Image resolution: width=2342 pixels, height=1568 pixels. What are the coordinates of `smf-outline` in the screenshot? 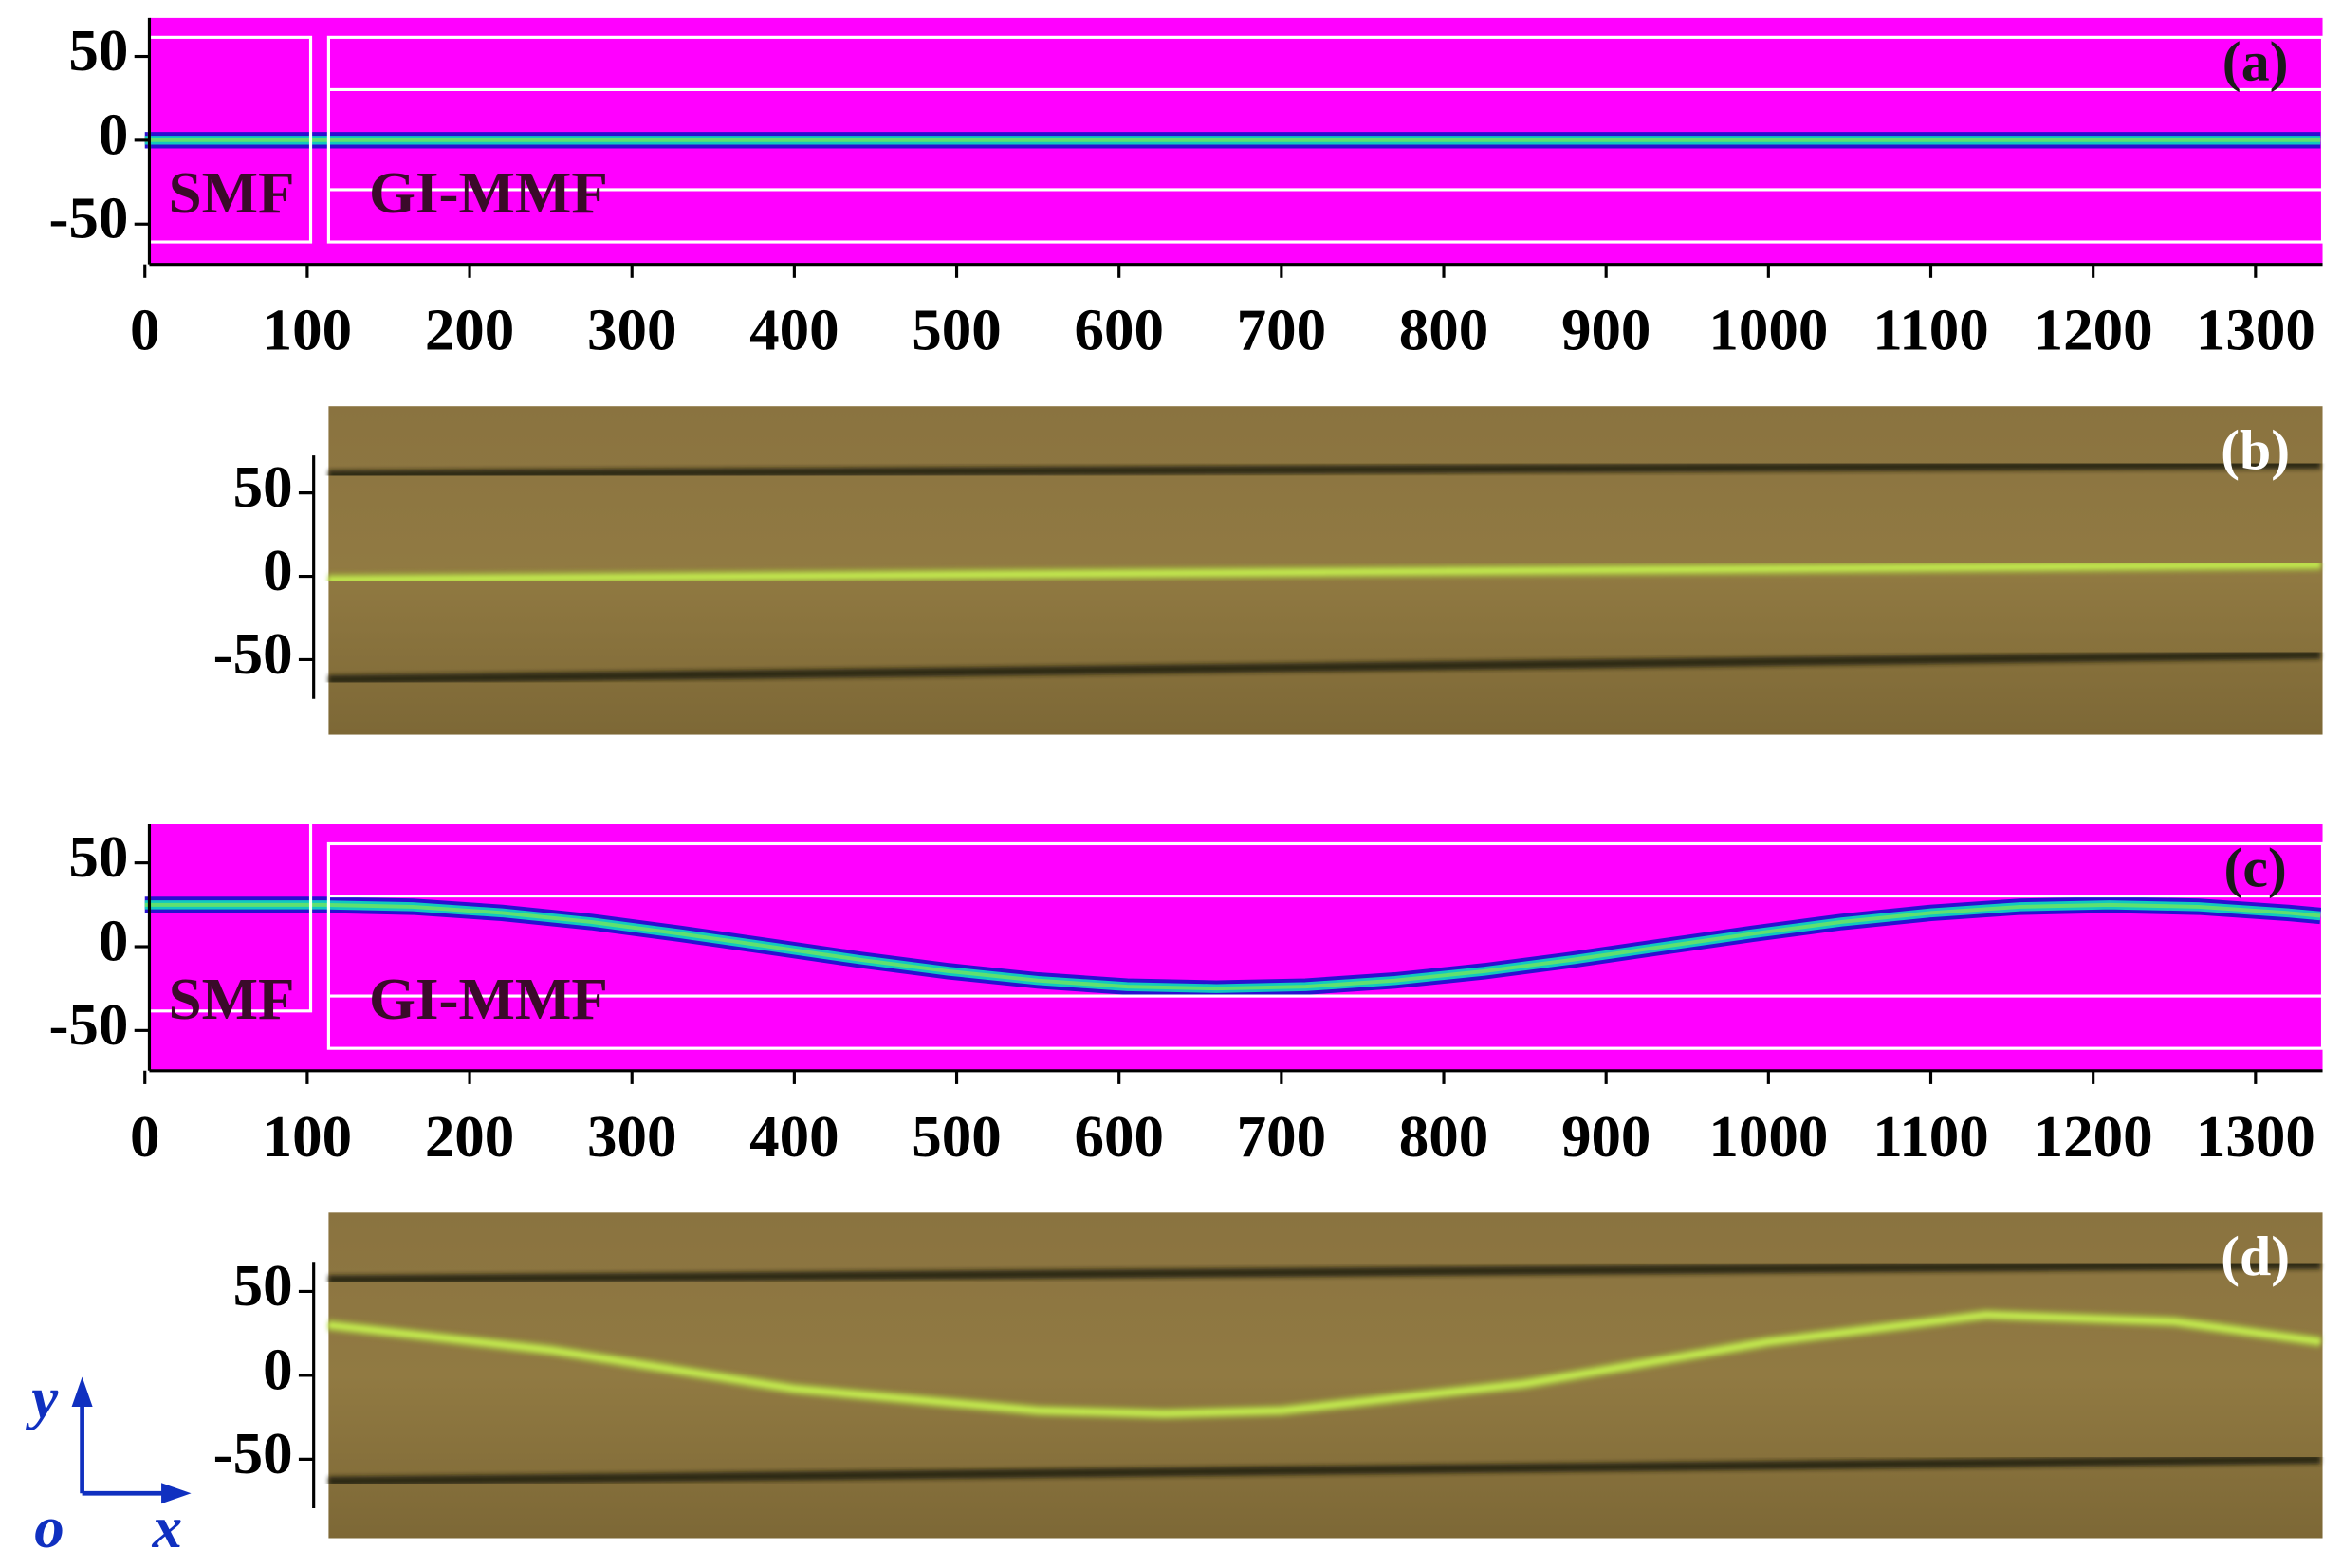 It's located at (231, 919).